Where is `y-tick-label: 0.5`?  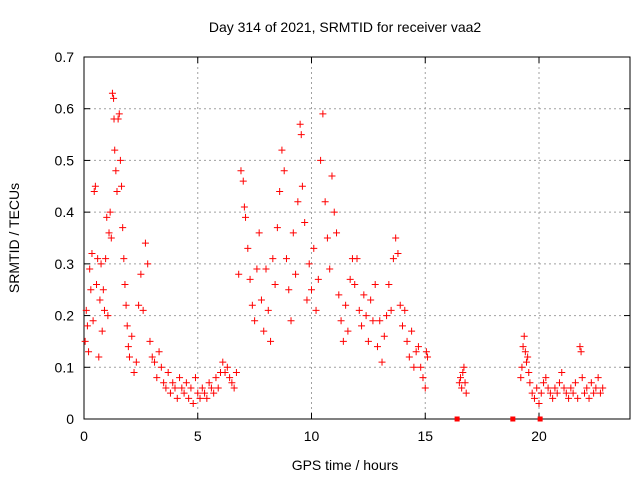 y-tick-label: 0.5 is located at coordinates (65, 160).